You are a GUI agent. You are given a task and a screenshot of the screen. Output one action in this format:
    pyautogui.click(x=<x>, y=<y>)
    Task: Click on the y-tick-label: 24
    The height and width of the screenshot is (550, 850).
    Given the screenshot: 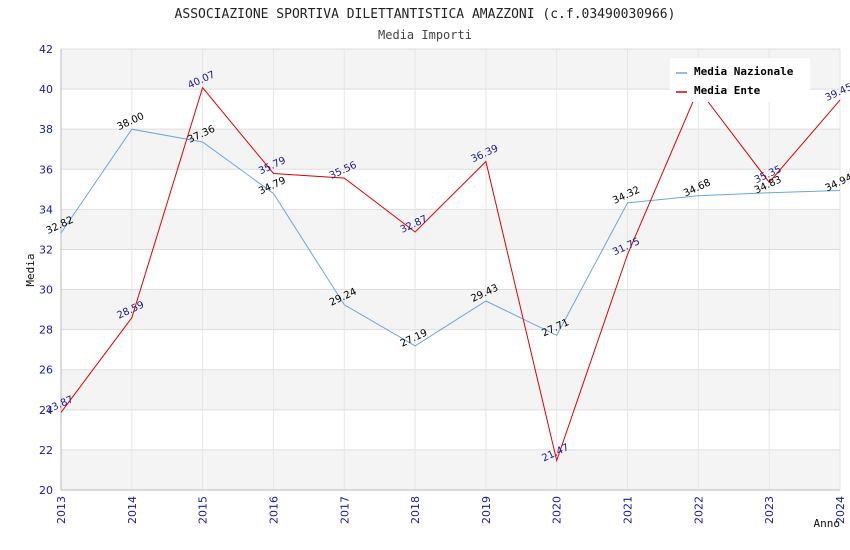 What is the action you would take?
    pyautogui.click(x=46, y=410)
    